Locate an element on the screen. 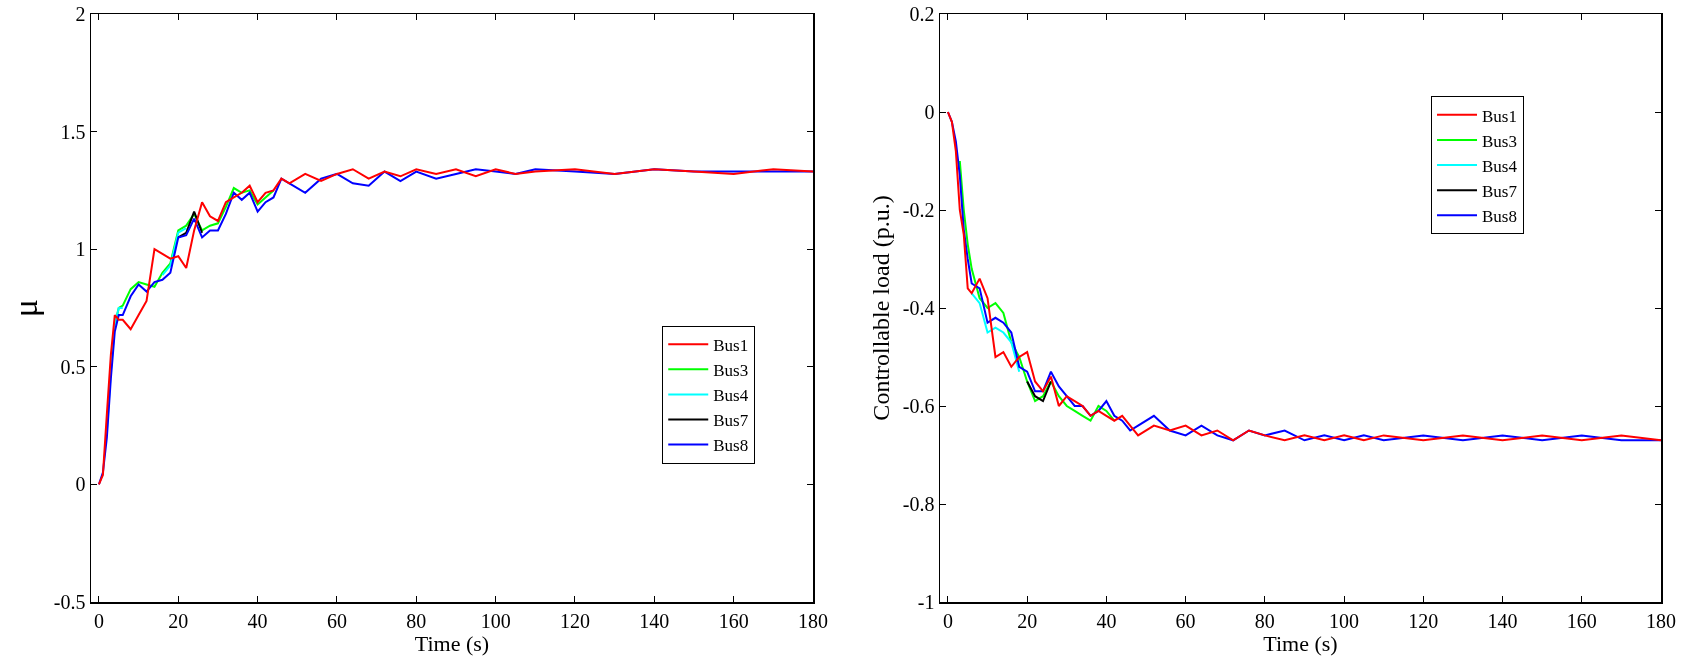  y-tick-label: -0.2 is located at coordinates (918, 210).